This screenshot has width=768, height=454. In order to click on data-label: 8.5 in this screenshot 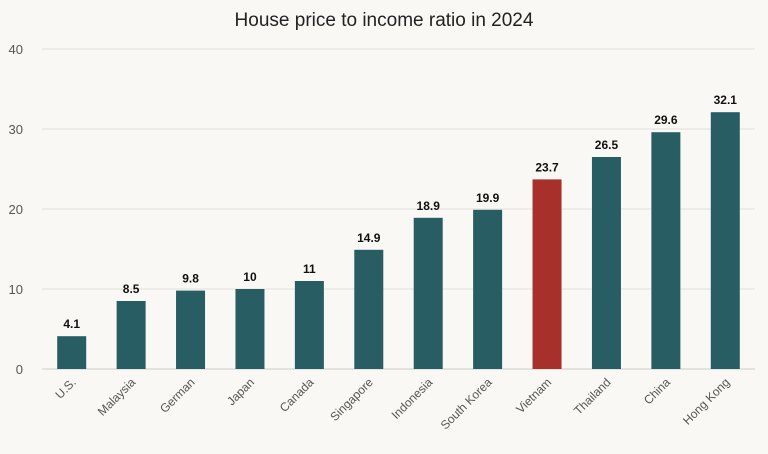, I will do `click(131, 289)`.